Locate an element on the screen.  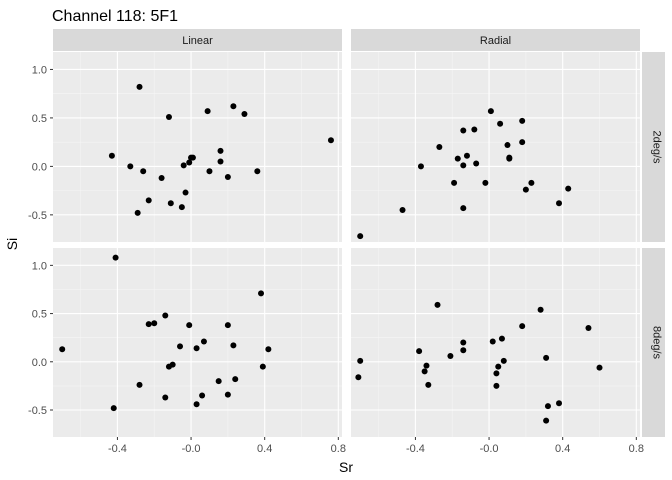
strip-label-linear: Linear is located at coordinates (197, 41).